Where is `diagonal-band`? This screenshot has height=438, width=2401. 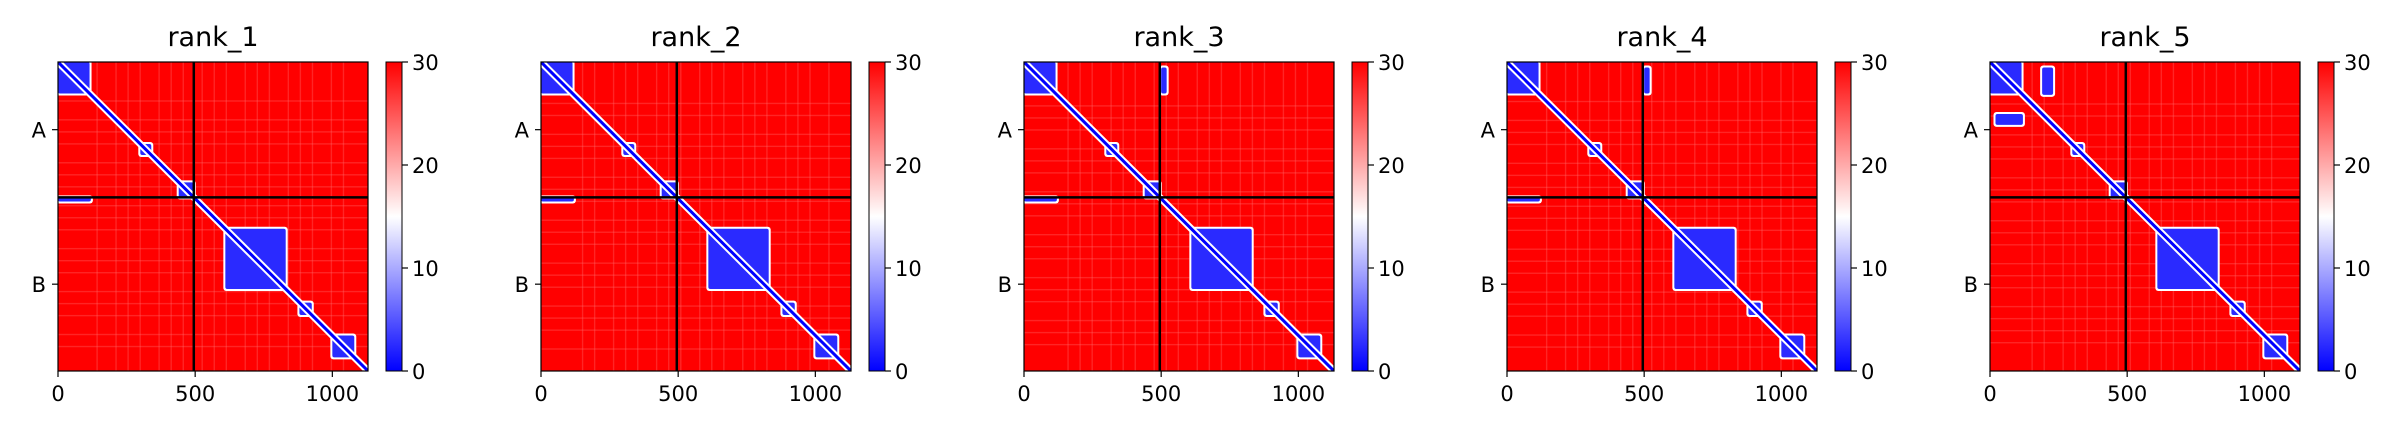 diagonal-band is located at coordinates (1662, 216).